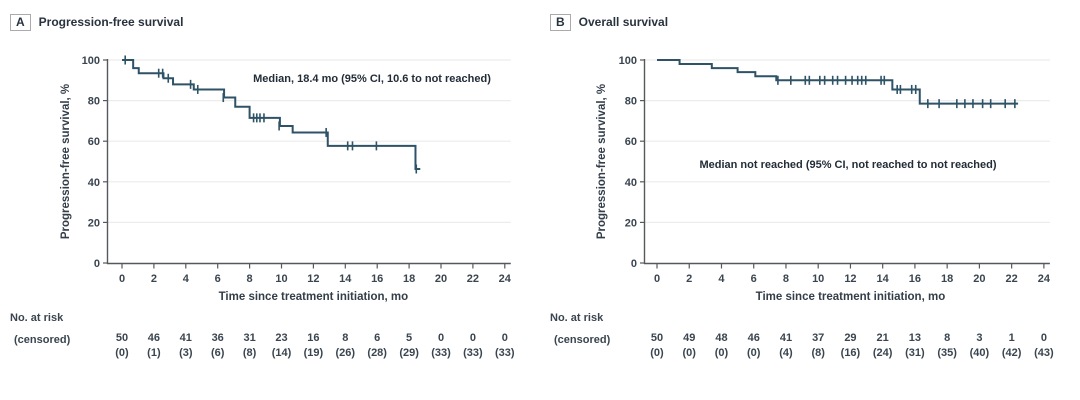 Image resolution: width=1080 pixels, height=400 pixels. Describe the element at coordinates (111, 22) in the screenshot. I see `panel-a-title: Progression-free survival` at that location.